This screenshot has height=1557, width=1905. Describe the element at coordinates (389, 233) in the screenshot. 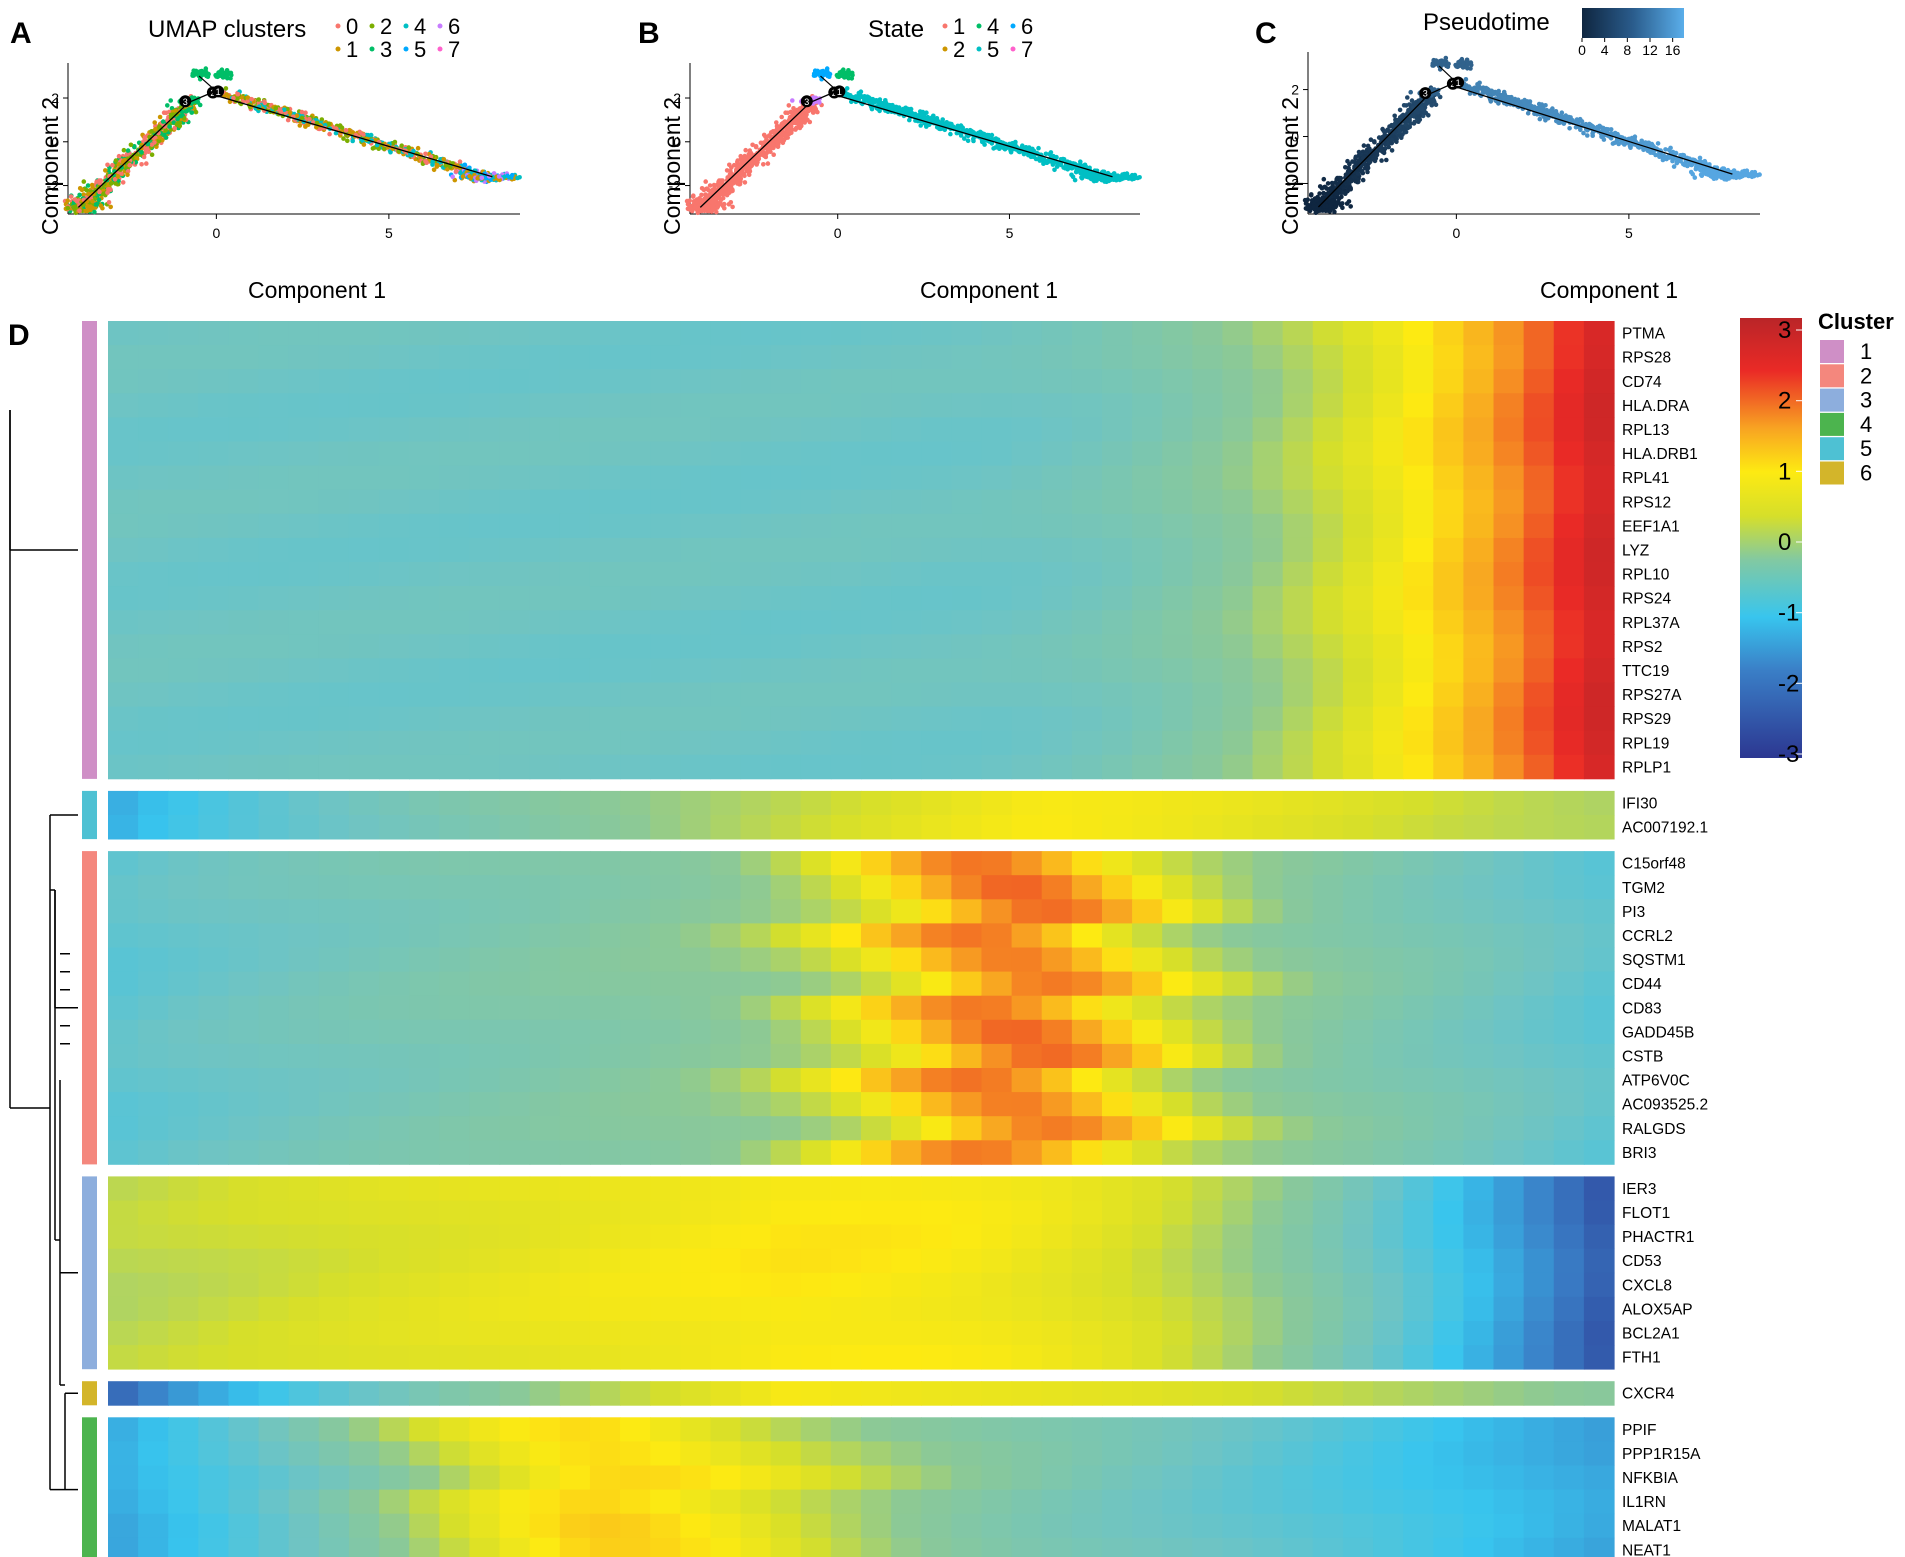

I see `x-tick-label: 5` at that location.